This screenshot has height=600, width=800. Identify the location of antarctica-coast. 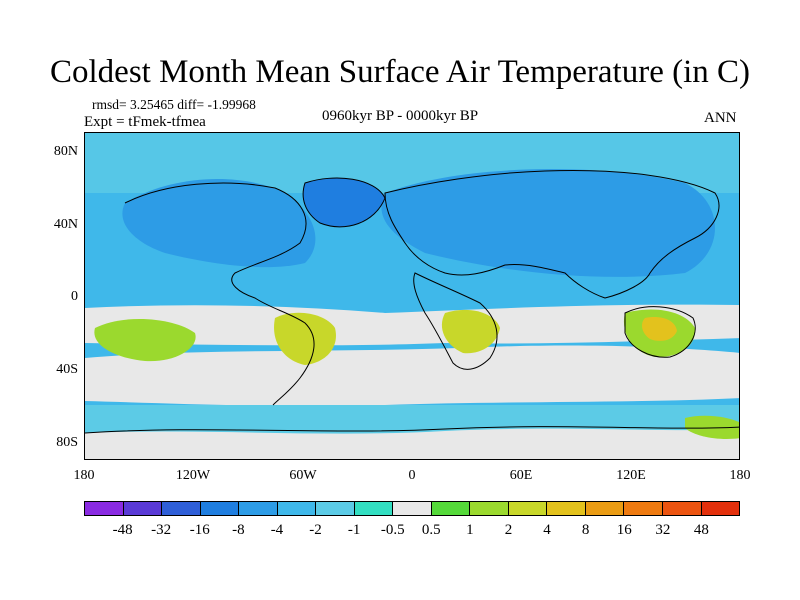
(412, 430).